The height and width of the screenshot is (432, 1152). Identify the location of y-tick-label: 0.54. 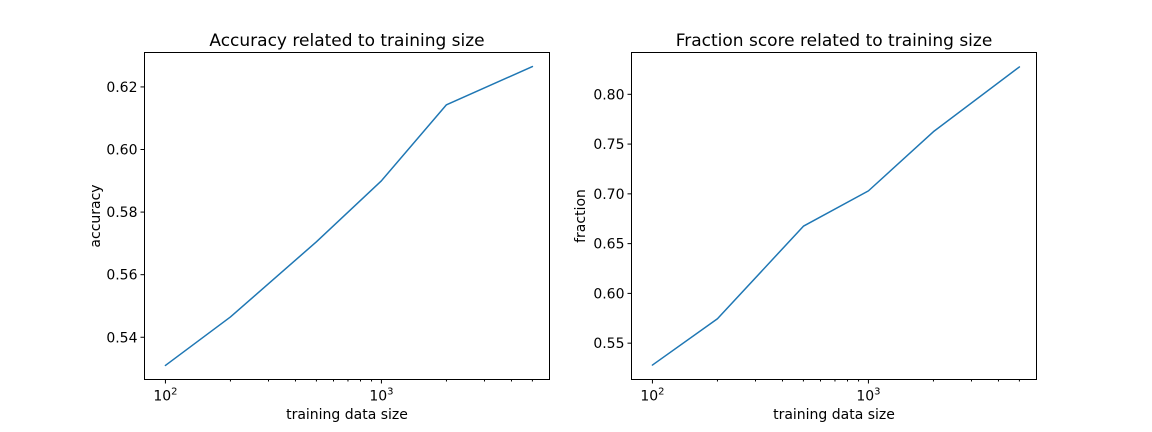
(121, 338).